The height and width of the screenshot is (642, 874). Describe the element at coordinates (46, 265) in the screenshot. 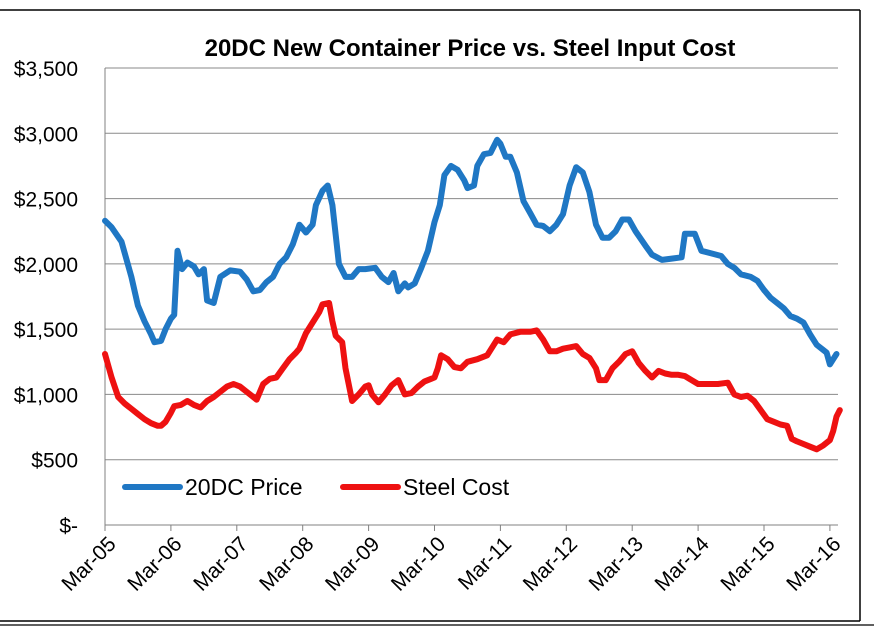

I see `y-tick-label: $2,000` at that location.